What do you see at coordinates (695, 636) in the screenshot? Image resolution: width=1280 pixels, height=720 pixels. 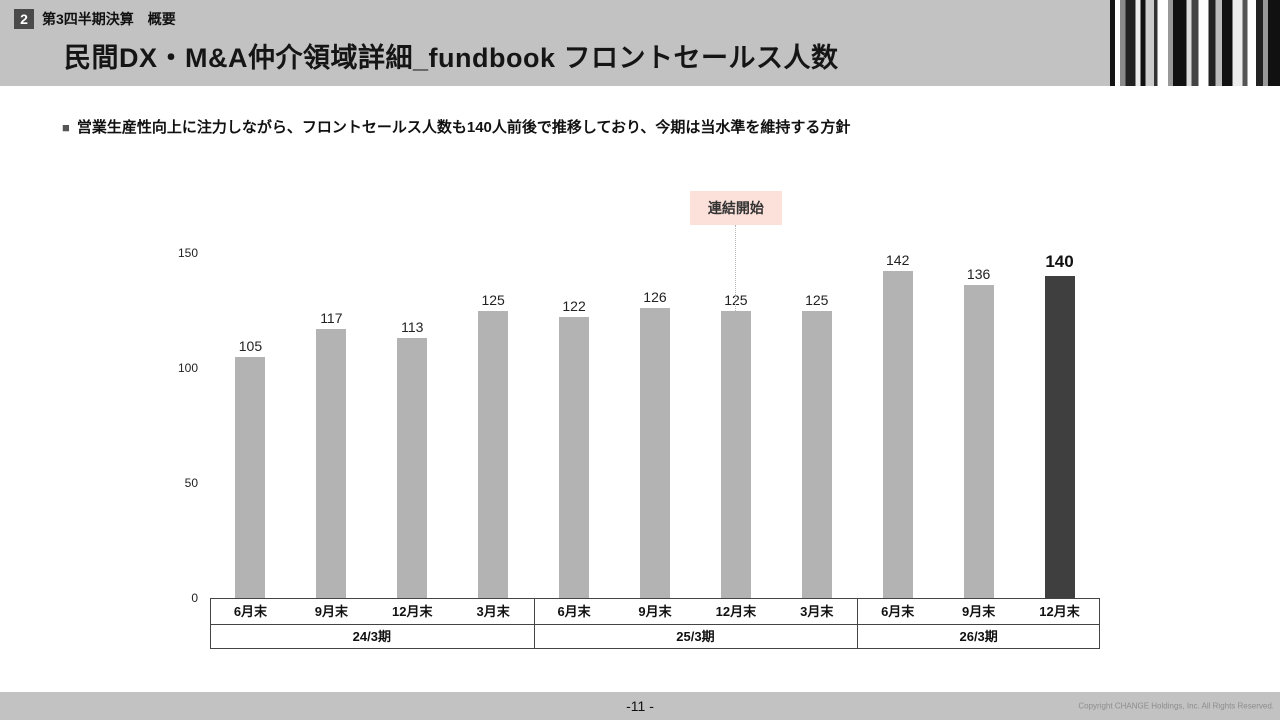 I see `period-label: 25/3期` at bounding box center [695, 636].